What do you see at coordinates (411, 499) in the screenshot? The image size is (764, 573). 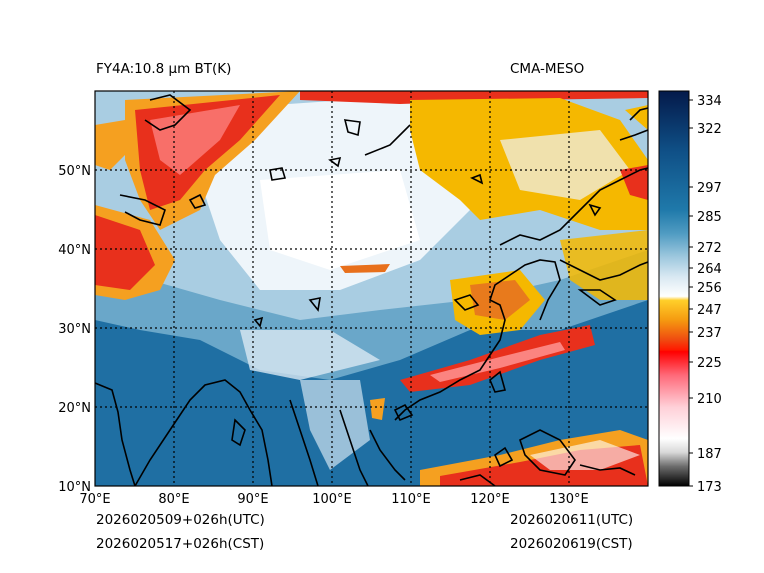 I see `lon-tick-label: 110°E` at bounding box center [411, 499].